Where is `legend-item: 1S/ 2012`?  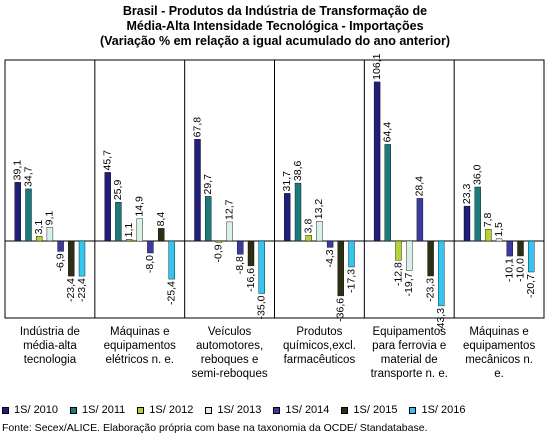
legend-item: 1S/ 2012 is located at coordinates (165, 410).